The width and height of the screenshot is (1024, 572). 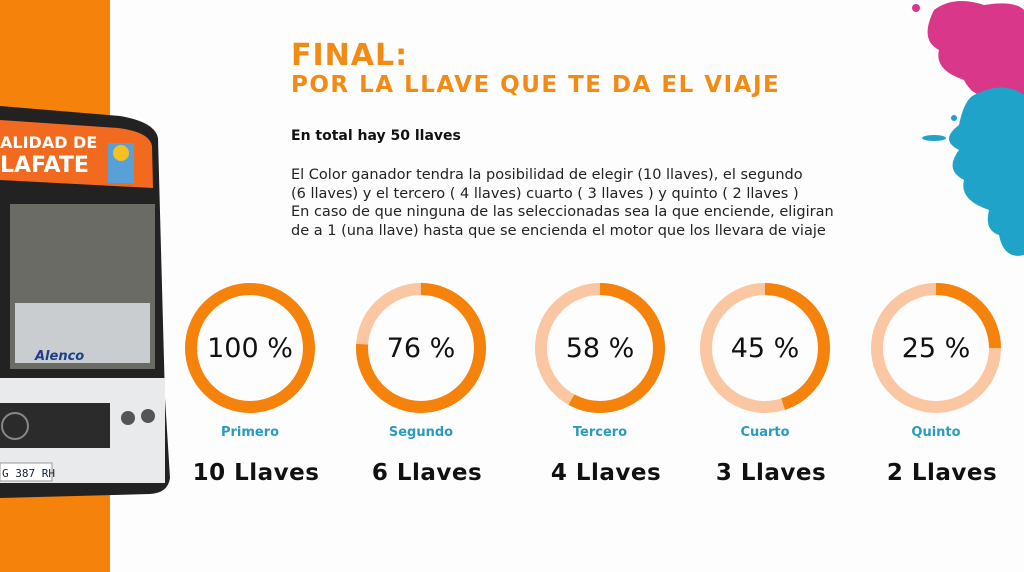 I want to click on page-title: FINAL:, so click(x=350, y=55).